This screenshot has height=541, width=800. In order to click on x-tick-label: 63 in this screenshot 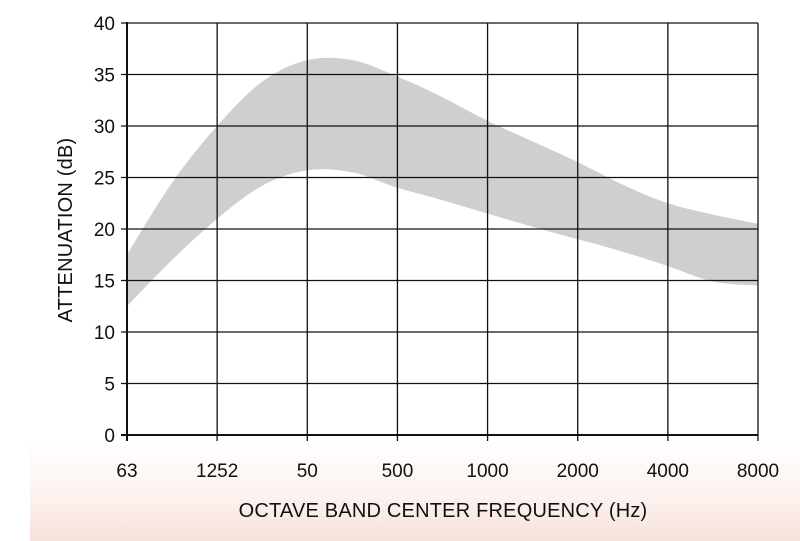, I will do `click(126, 471)`.